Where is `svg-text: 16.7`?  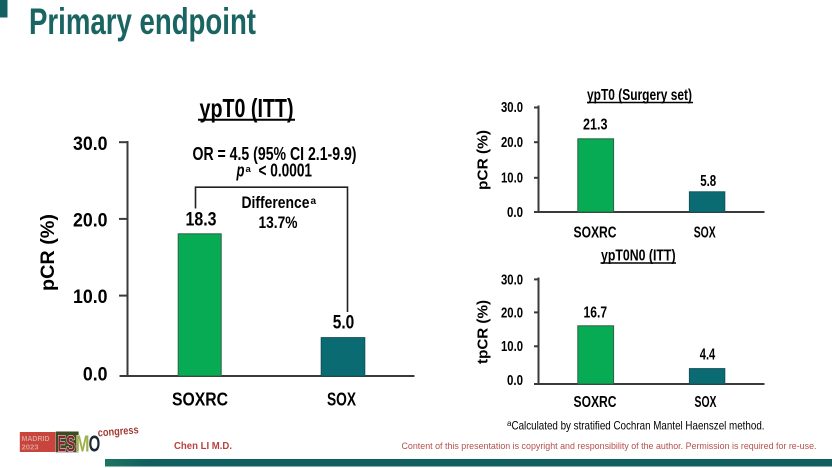
svg-text: 16.7 is located at coordinates (596, 313).